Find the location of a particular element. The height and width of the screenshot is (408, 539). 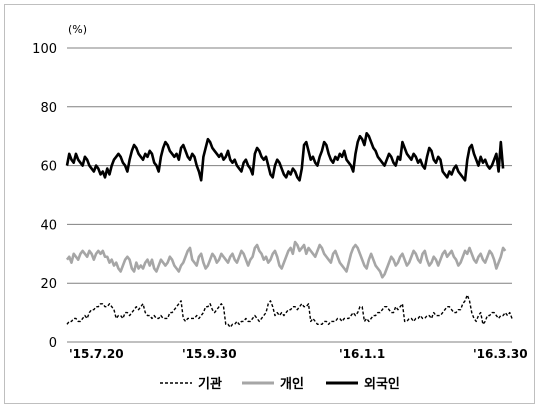

series-line-institutional is located at coordinates (289, 311).